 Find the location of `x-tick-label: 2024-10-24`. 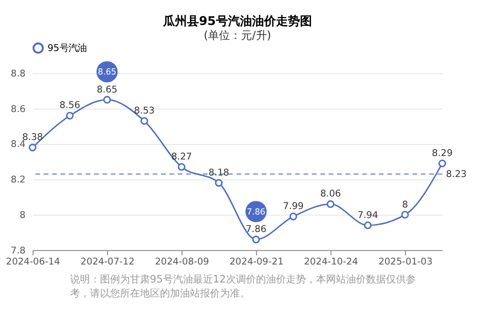

x-tick-label: 2024-10-24 is located at coordinates (331, 262).